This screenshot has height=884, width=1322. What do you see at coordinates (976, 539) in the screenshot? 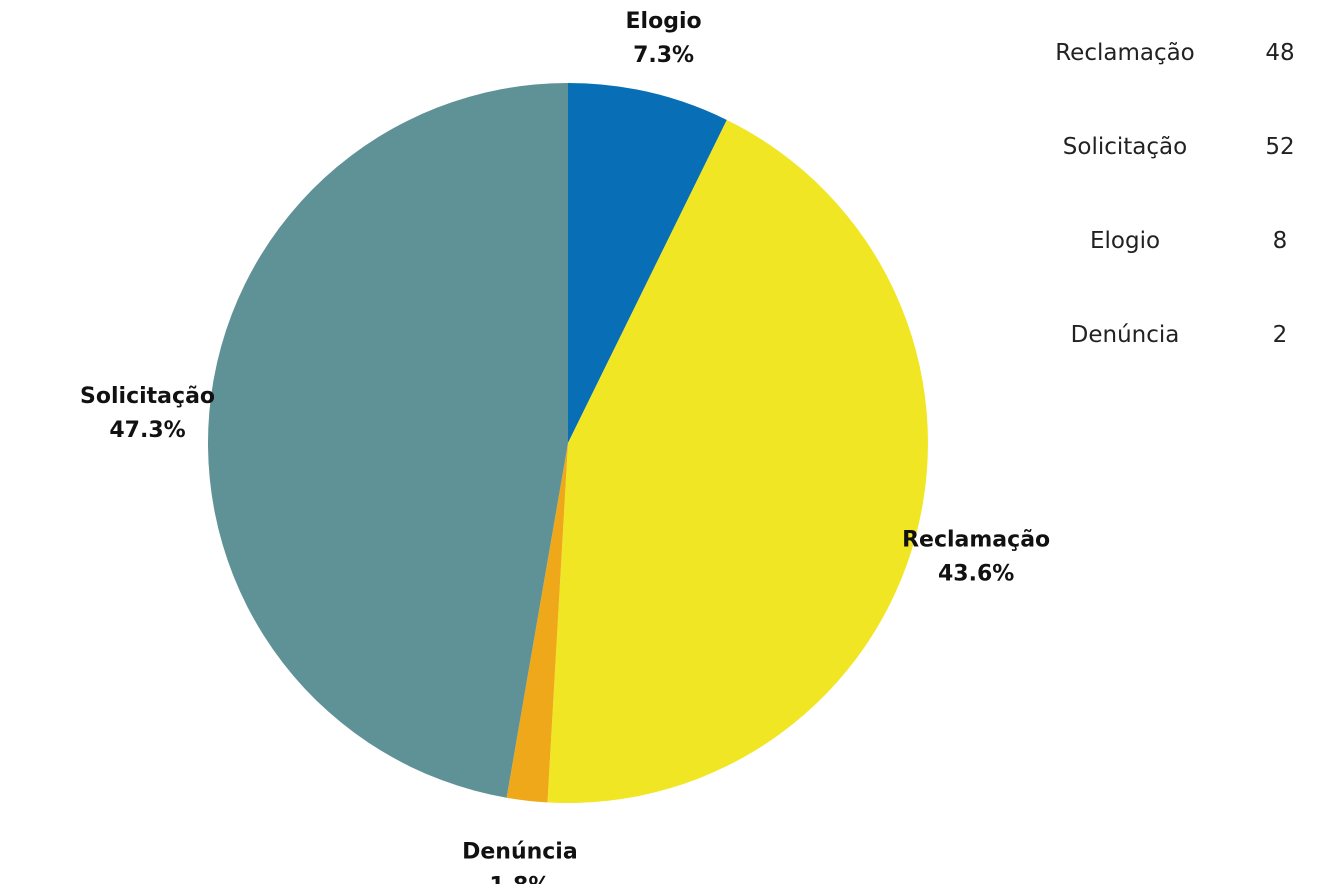
I see `slice-label-name: Reclamação` at bounding box center [976, 539].